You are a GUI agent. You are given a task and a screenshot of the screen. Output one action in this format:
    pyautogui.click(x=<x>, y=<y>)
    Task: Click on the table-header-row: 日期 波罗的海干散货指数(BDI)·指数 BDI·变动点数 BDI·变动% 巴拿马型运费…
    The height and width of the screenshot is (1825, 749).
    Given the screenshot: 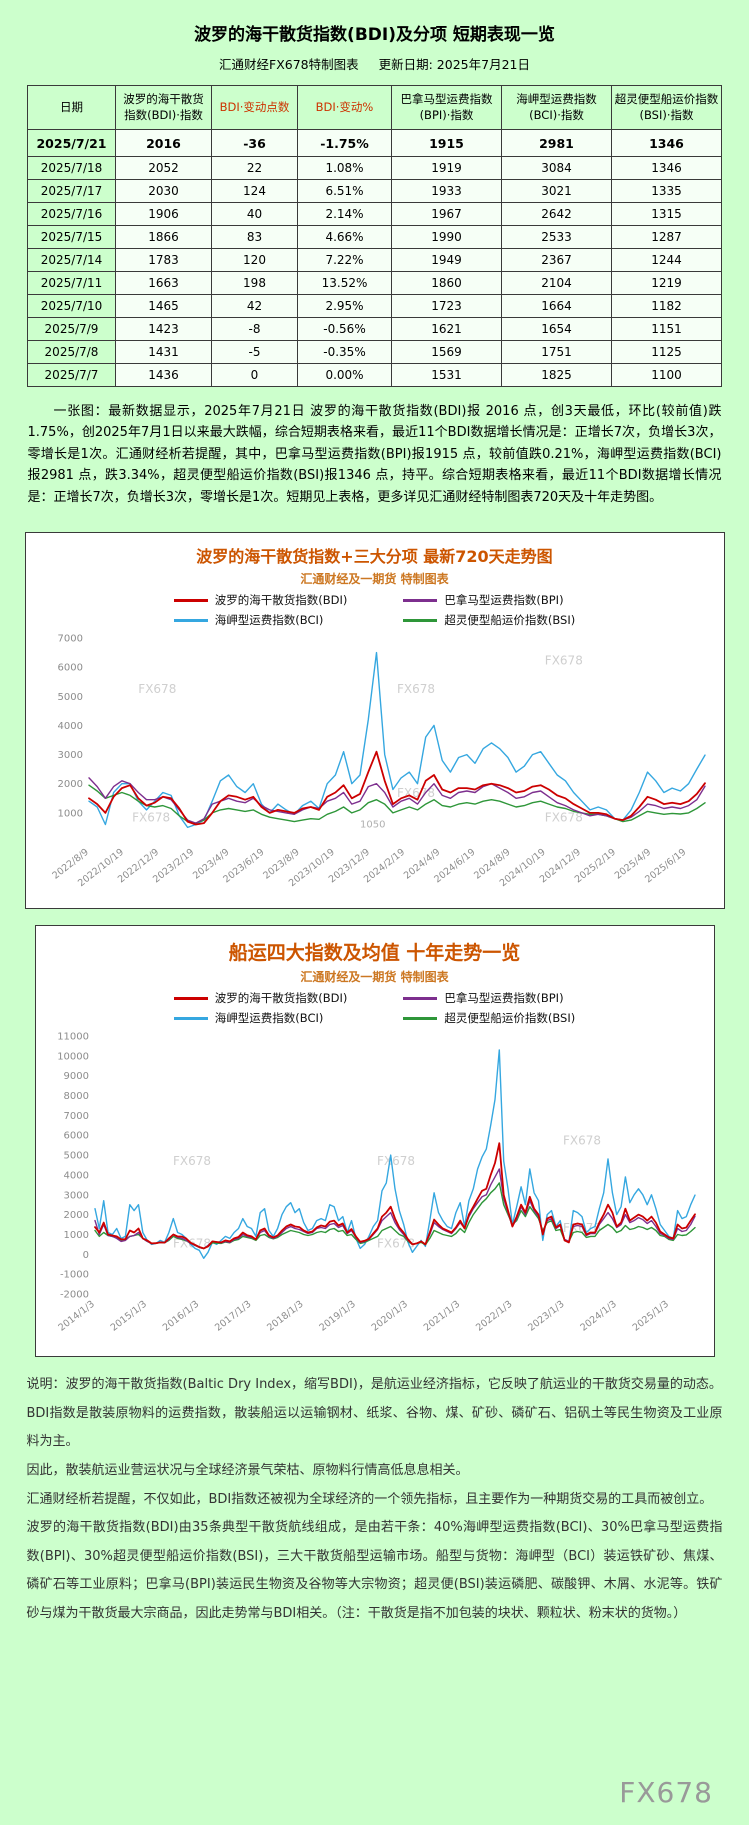 What is the action you would take?
    pyautogui.click(x=374, y=107)
    